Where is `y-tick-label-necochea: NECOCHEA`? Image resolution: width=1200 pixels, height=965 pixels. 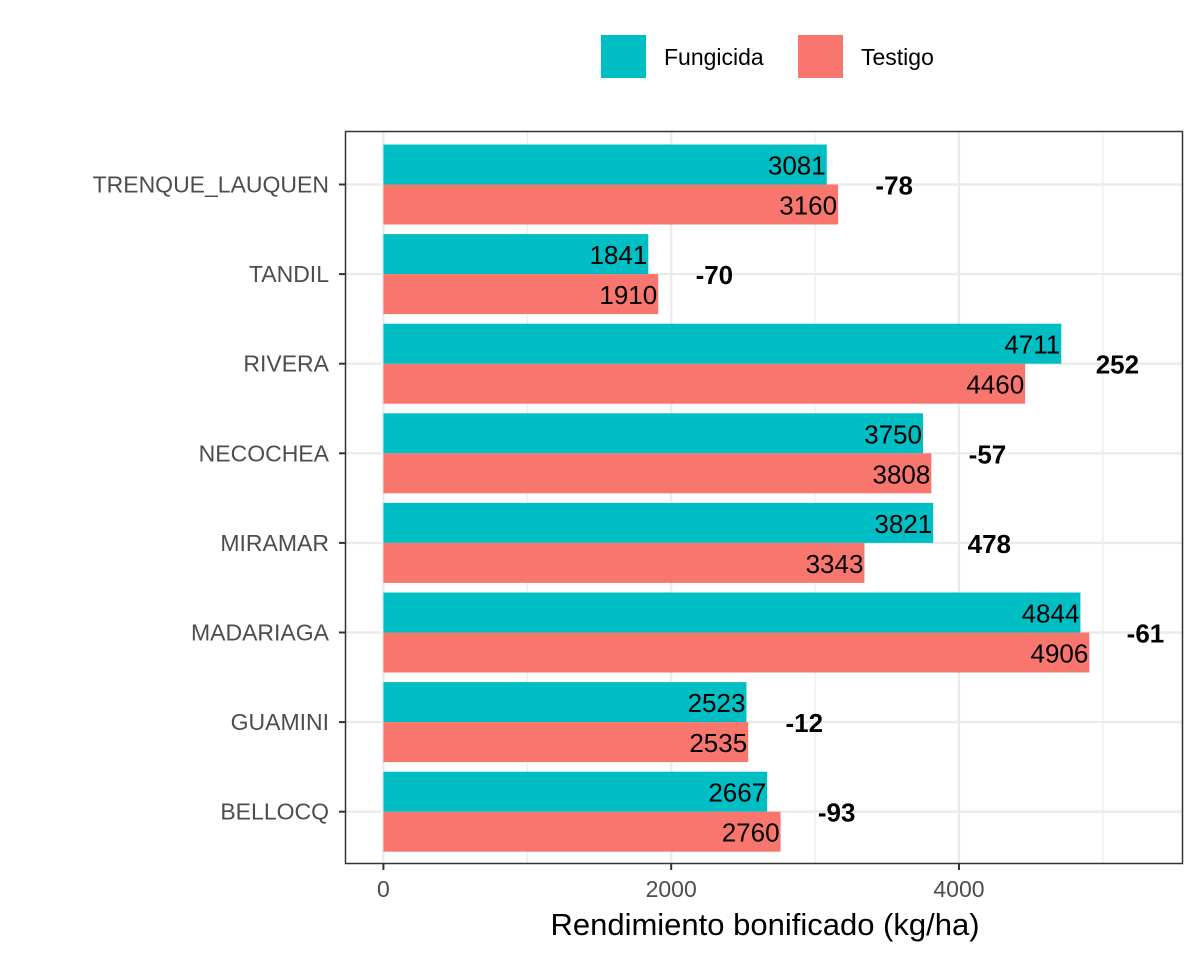 y-tick-label-necochea: NECOCHEA is located at coordinates (264, 453).